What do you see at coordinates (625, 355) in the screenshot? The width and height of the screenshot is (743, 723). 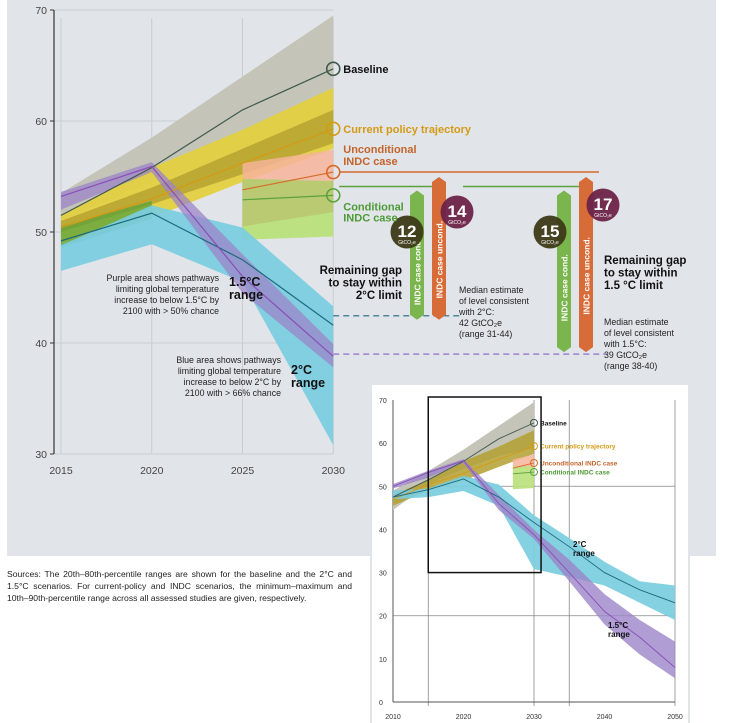 I see `median-15c-note-line: 39 GtCO₂e` at bounding box center [625, 355].